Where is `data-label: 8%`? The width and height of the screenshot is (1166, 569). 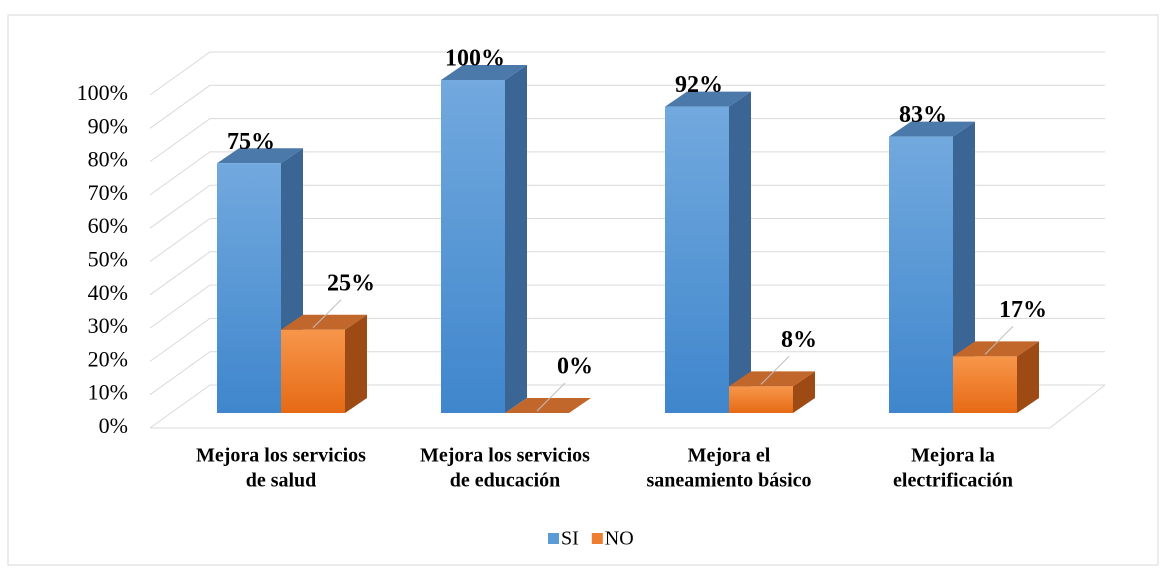
data-label: 8% is located at coordinates (799, 340).